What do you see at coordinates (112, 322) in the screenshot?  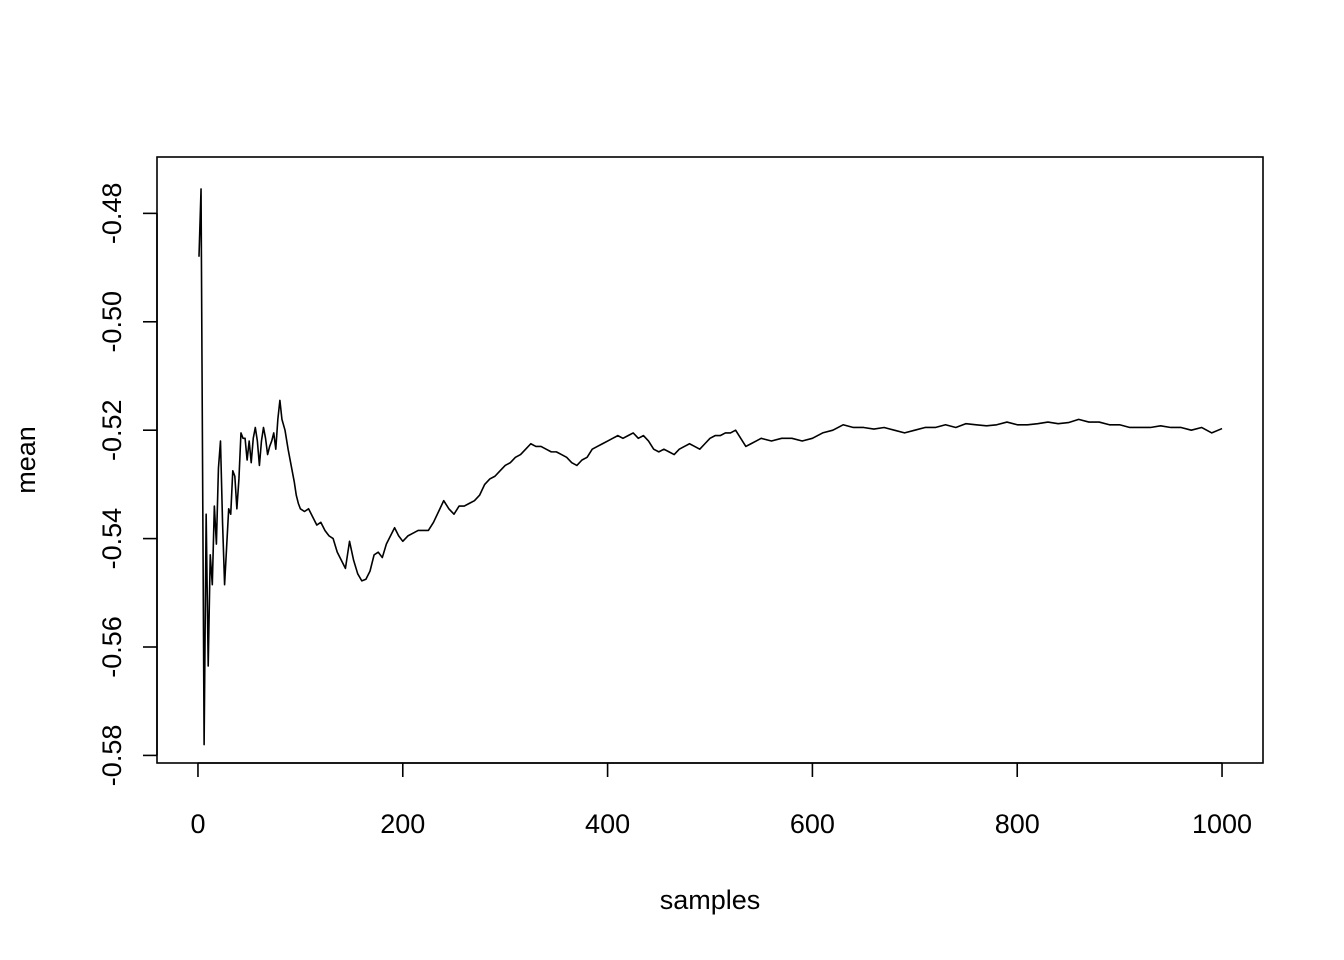 I see `y-tick-label: -0.50` at bounding box center [112, 322].